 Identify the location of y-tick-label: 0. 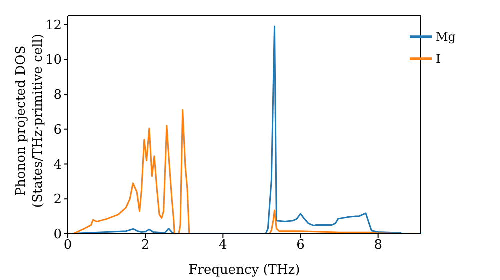
(58, 235).